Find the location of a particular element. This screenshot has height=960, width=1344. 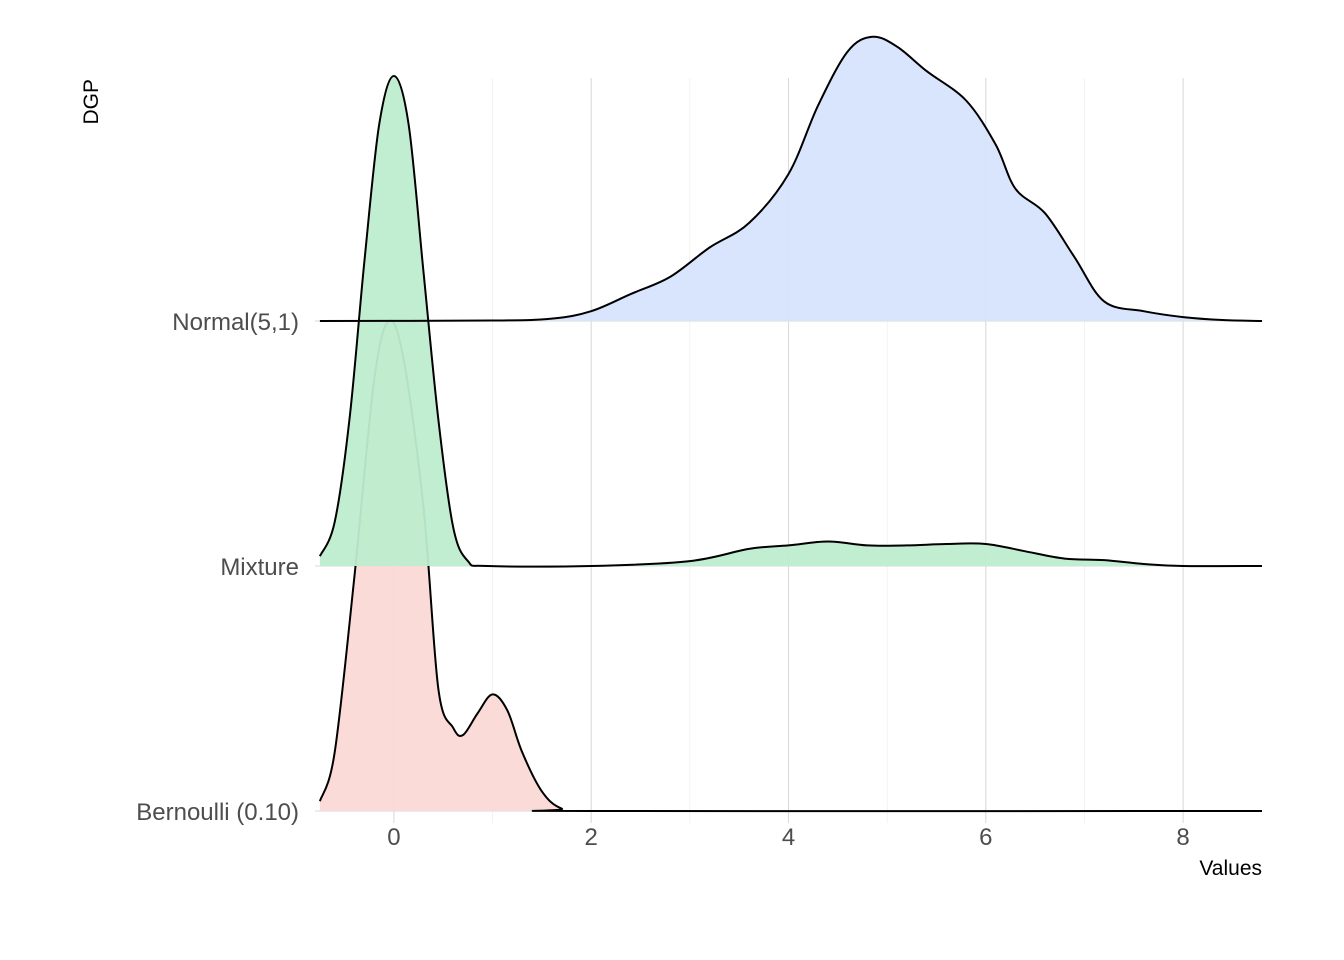

x-tick-label: 4 is located at coordinates (788, 837).